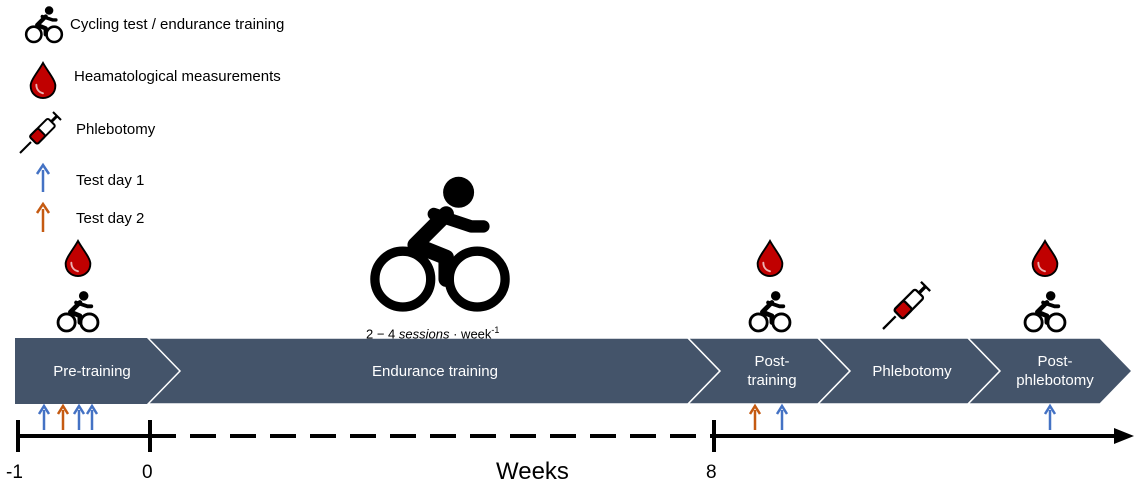 This screenshot has height=493, width=1140. I want to click on legend-blood-drop-icon, so click(43, 80).